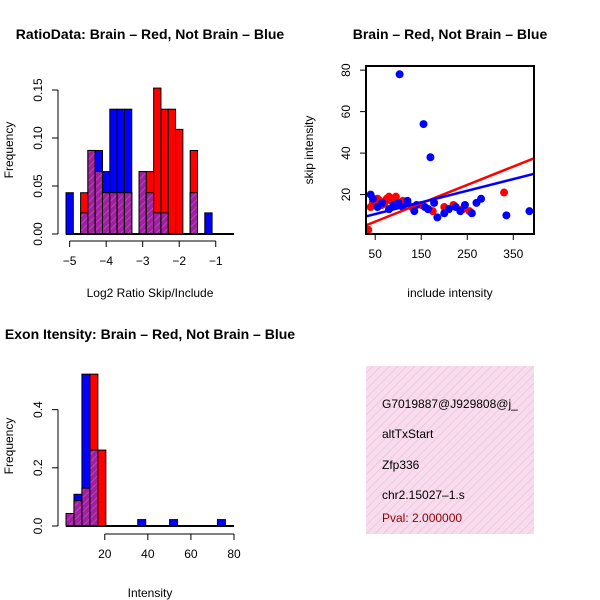 The width and height of the screenshot is (600, 600). Describe the element at coordinates (346, 70) in the screenshot. I see `y-tick-label: 80` at that location.